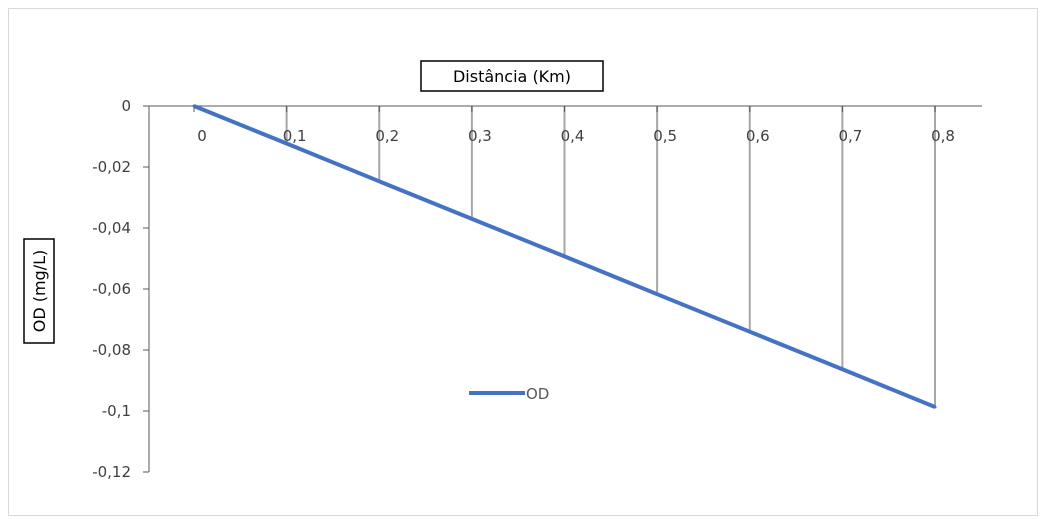  I want to click on x-axis: 0 0,1 0,2 0,3 0,4 0,5 0,6 0,7 0,8, so click(565, 125).